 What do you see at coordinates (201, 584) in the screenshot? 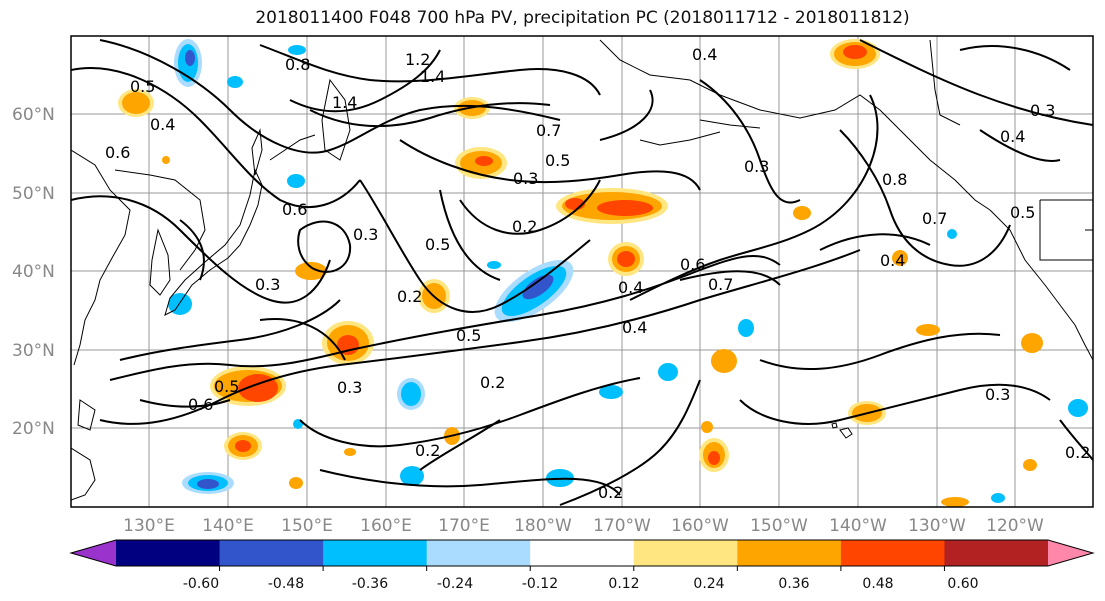
I see `colorbar-label: -0.60` at bounding box center [201, 584].